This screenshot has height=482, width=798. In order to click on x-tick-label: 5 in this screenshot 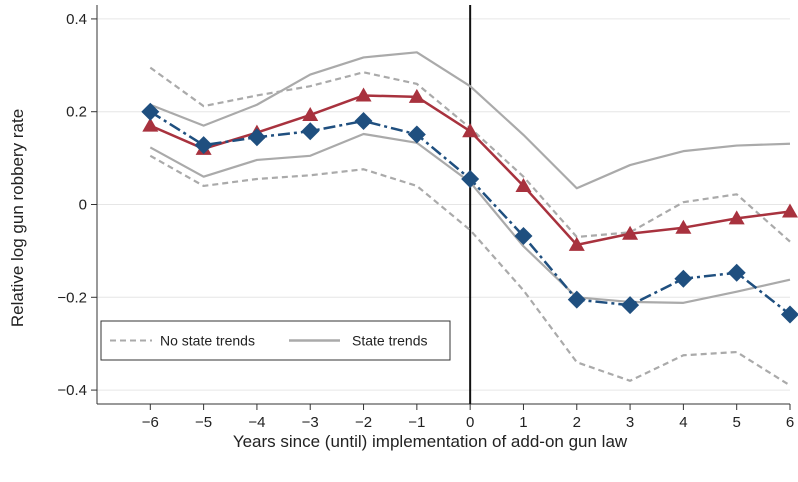, I will do `click(737, 422)`.